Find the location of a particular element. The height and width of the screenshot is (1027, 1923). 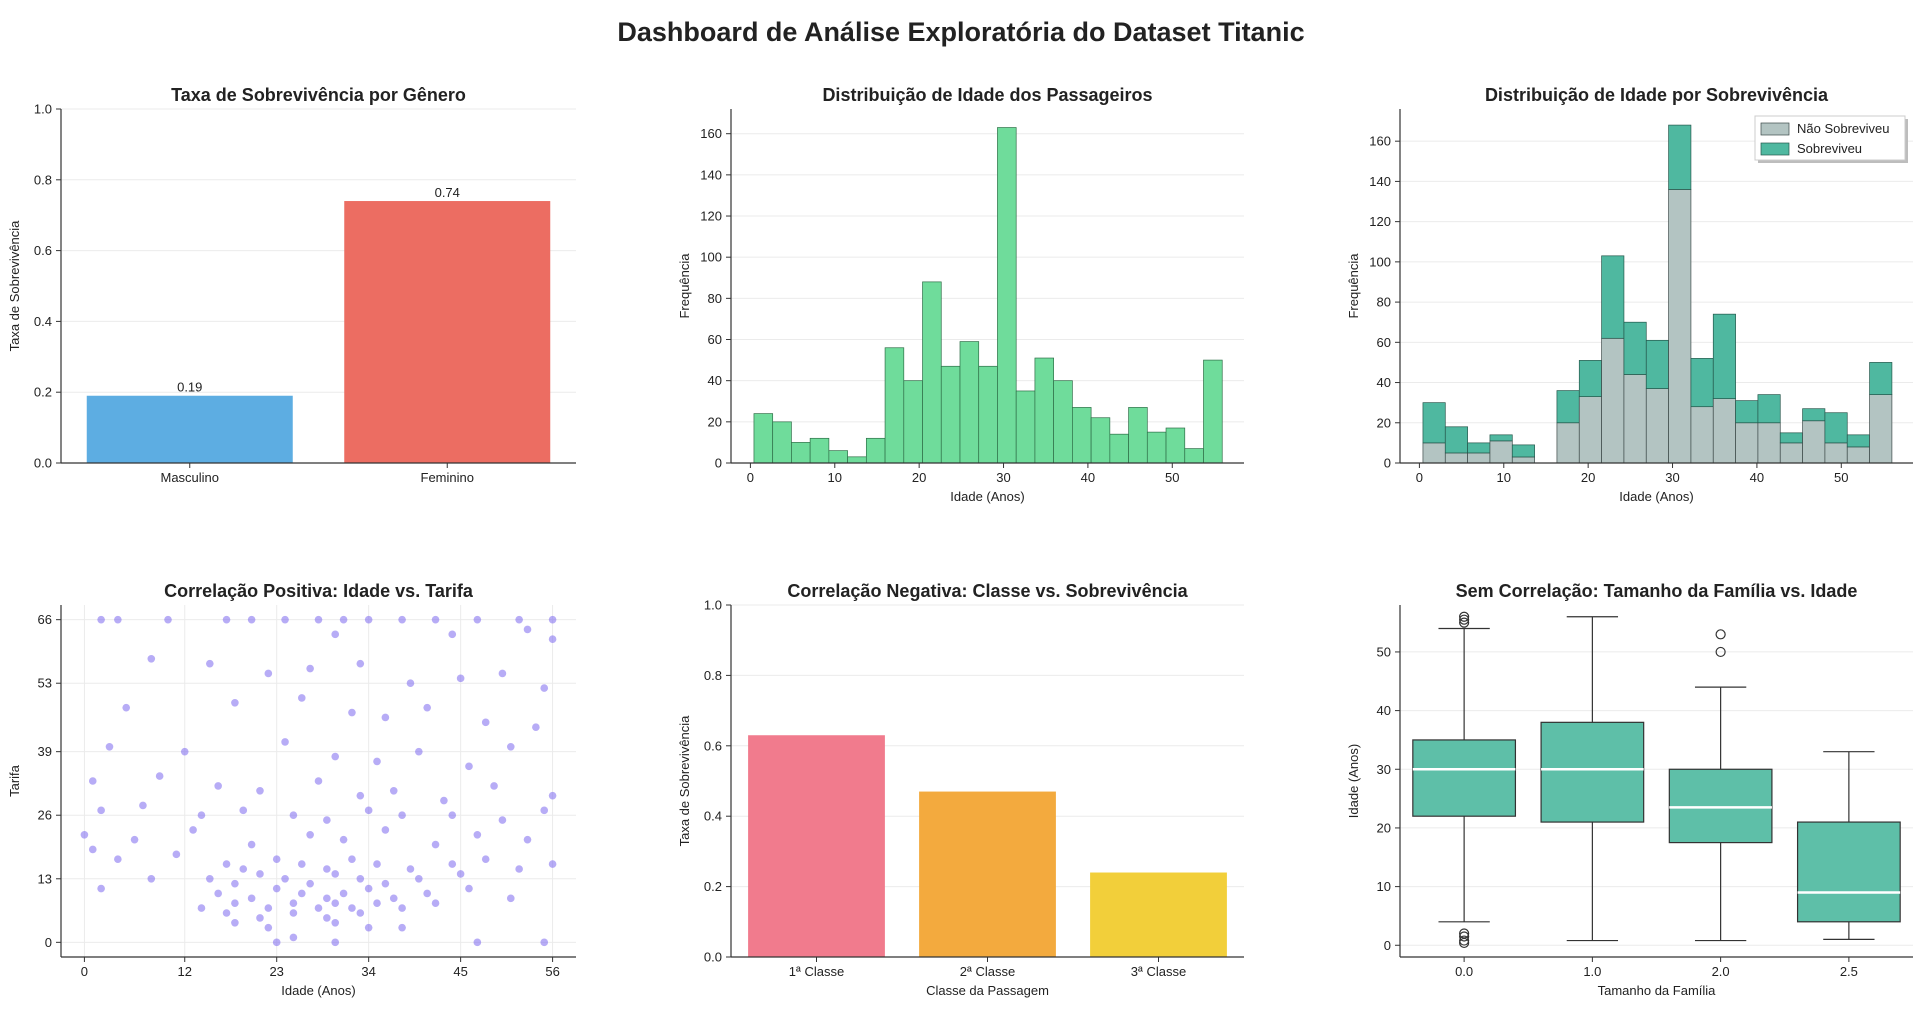

y-tick-label: 0 is located at coordinates (718, 463).